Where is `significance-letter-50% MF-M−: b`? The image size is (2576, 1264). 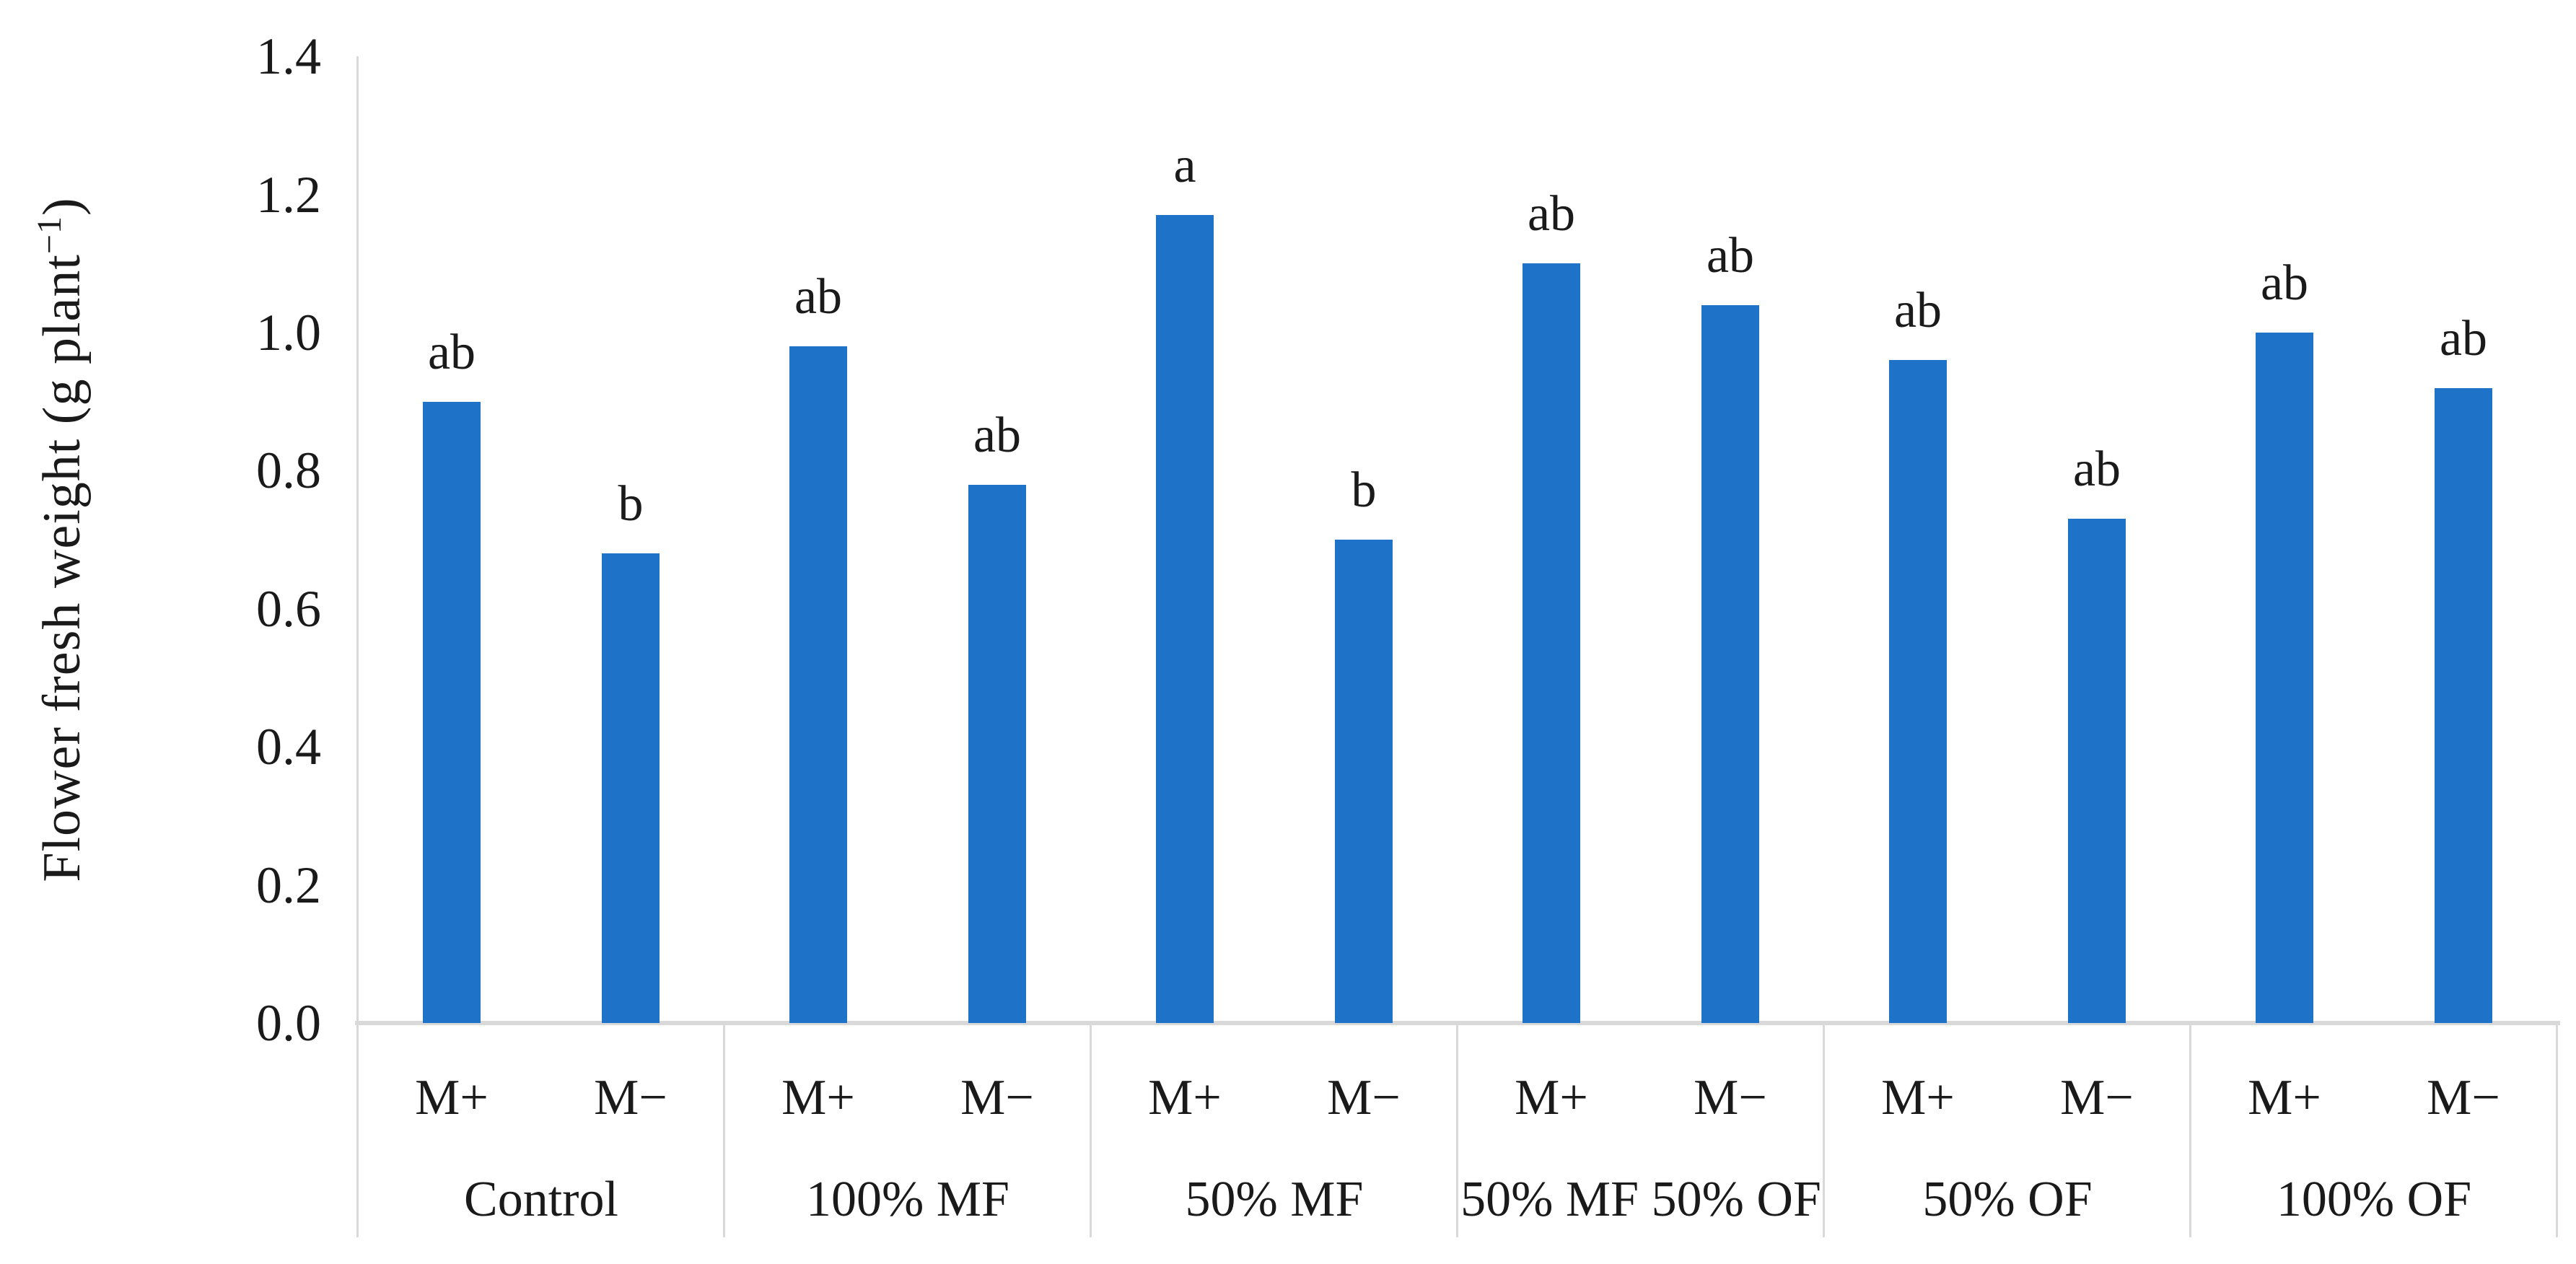
significance-letter-50% MF-M−: b is located at coordinates (1364, 490).